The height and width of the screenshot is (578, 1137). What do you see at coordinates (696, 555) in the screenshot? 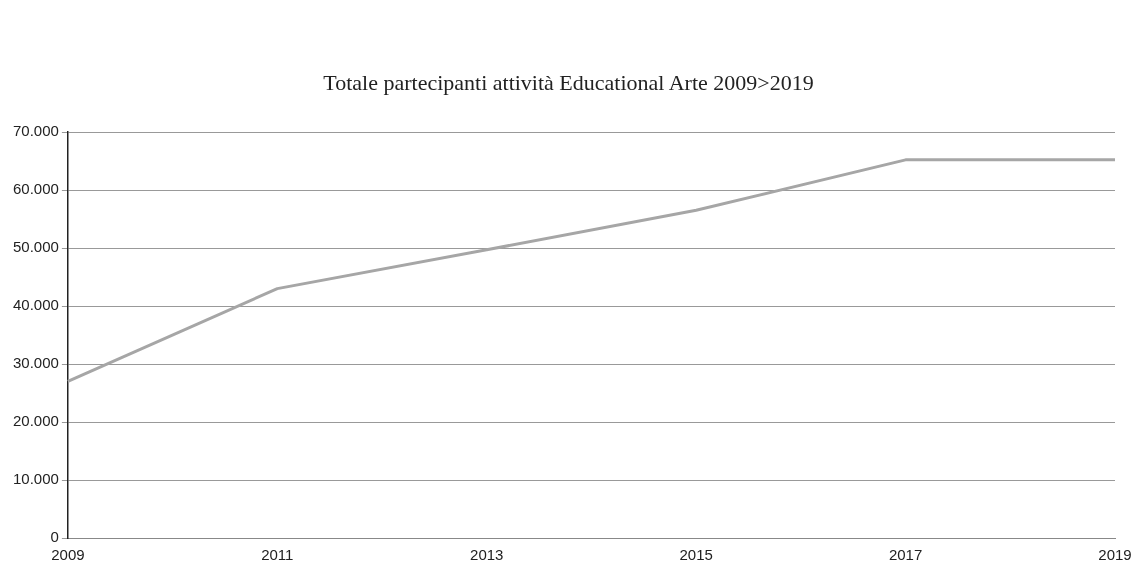
I see `x-tick-label: 2015` at bounding box center [696, 555].